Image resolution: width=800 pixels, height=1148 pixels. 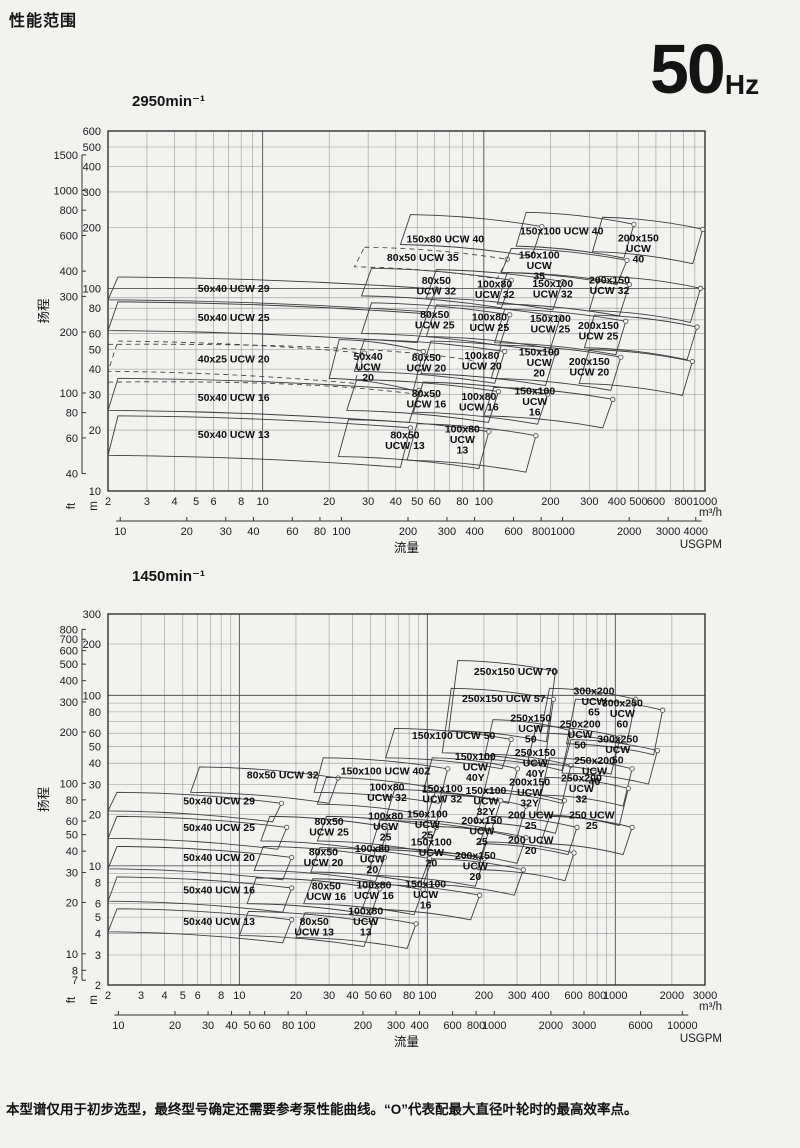 I want to click on y-unit-ft: ft, so click(x=72, y=999).